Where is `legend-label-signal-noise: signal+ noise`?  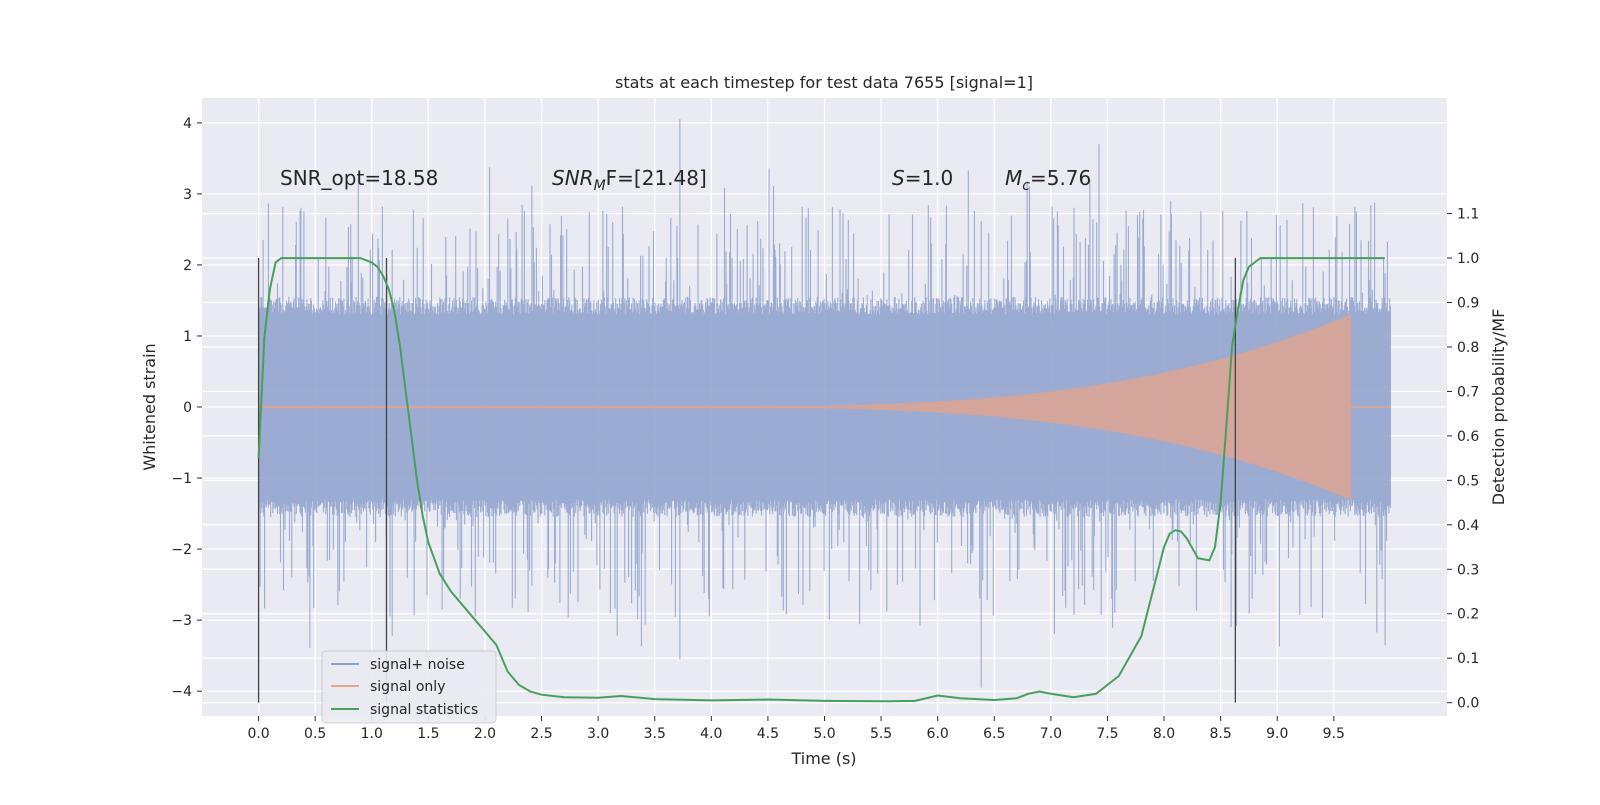 legend-label-signal-noise: signal+ noise is located at coordinates (417, 665).